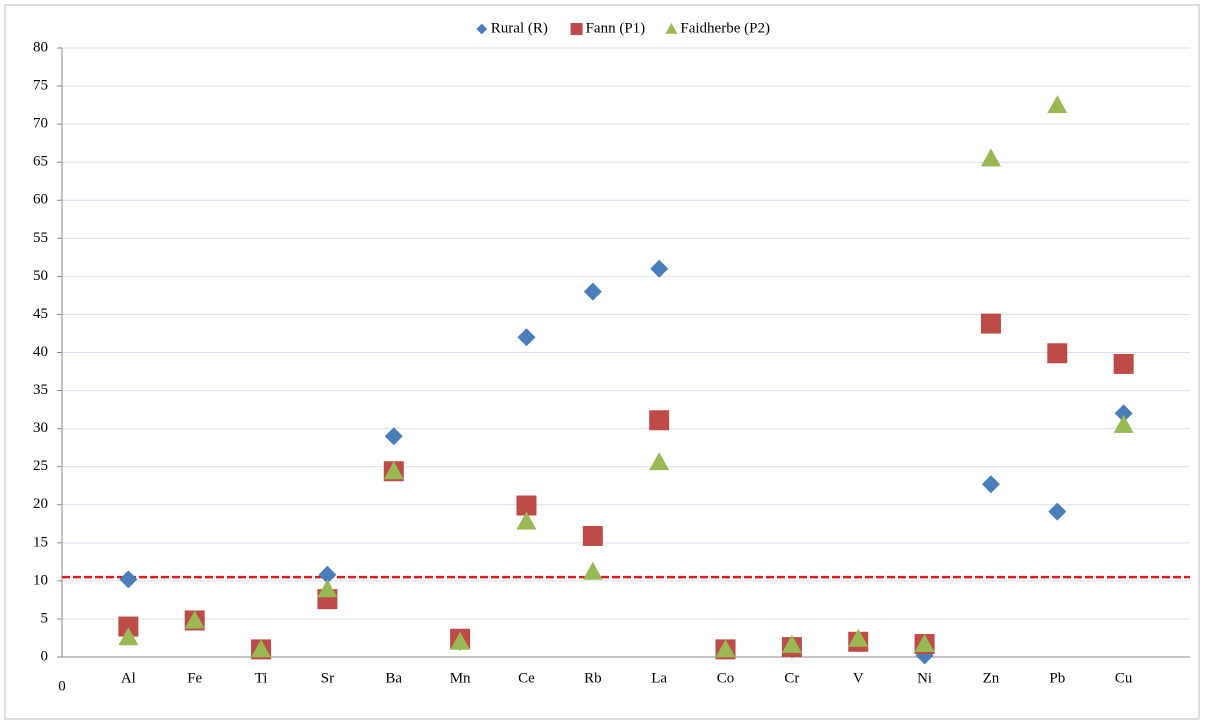 The image size is (1205, 724). What do you see at coordinates (924, 678) in the screenshot?
I see `x-category-label: Ni` at bounding box center [924, 678].